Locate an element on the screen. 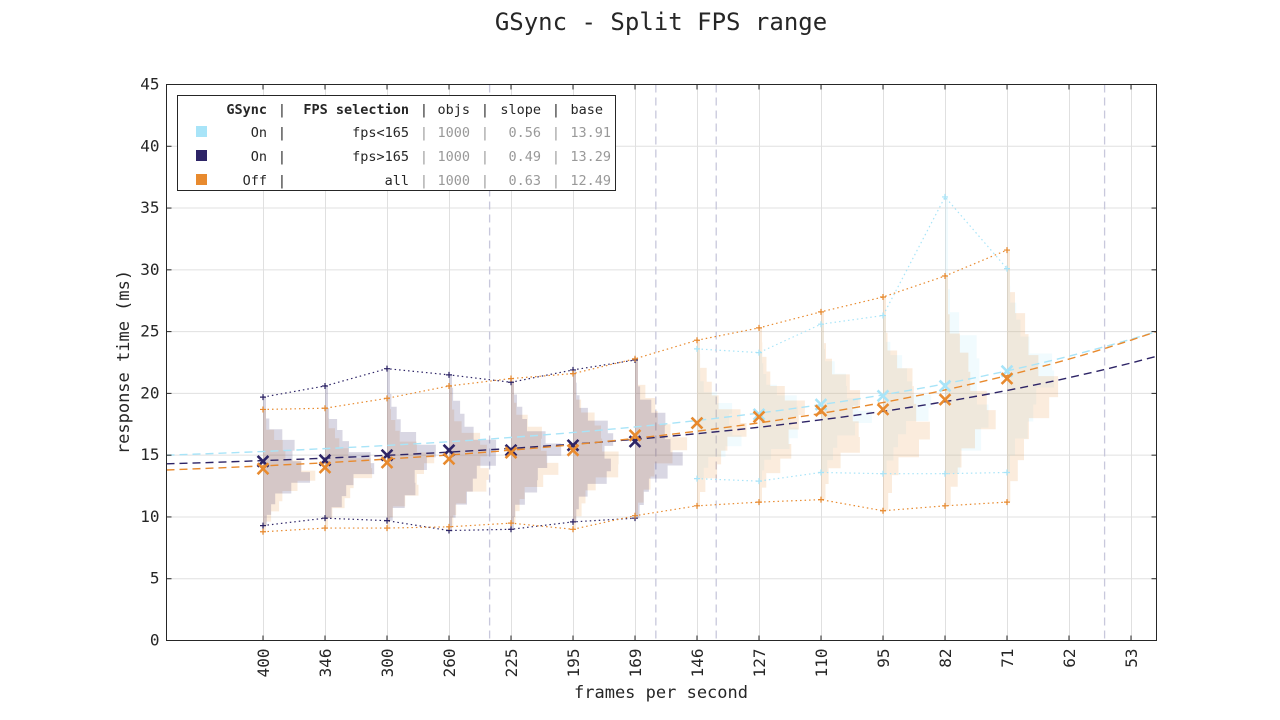 This screenshot has height=720, width=1280. legend-sel-cell: fps>165 is located at coordinates (380, 157).